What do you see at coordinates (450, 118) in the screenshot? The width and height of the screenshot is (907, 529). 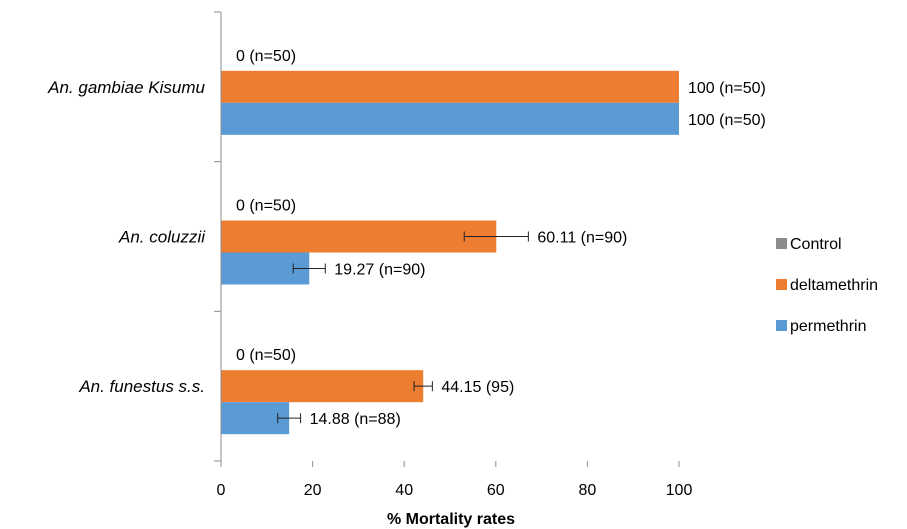 I see `bar-permethrin` at bounding box center [450, 118].